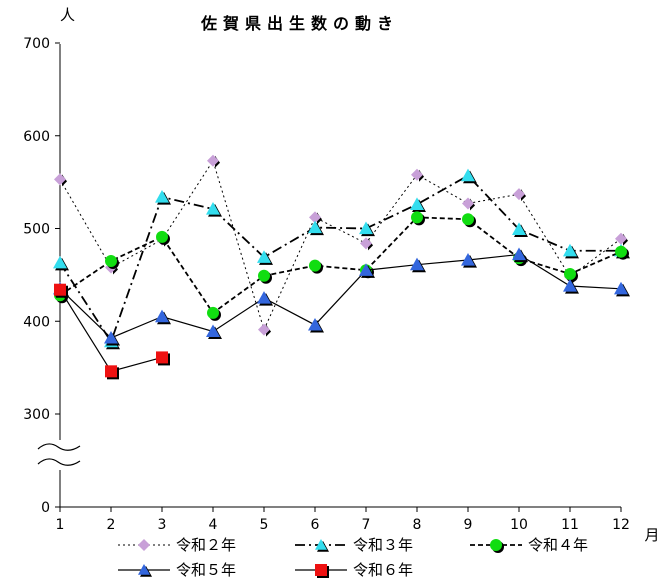 Image resolution: width=672 pixels, height=585 pixels. I want to click on legend-item: 令和４年, so click(529, 545).